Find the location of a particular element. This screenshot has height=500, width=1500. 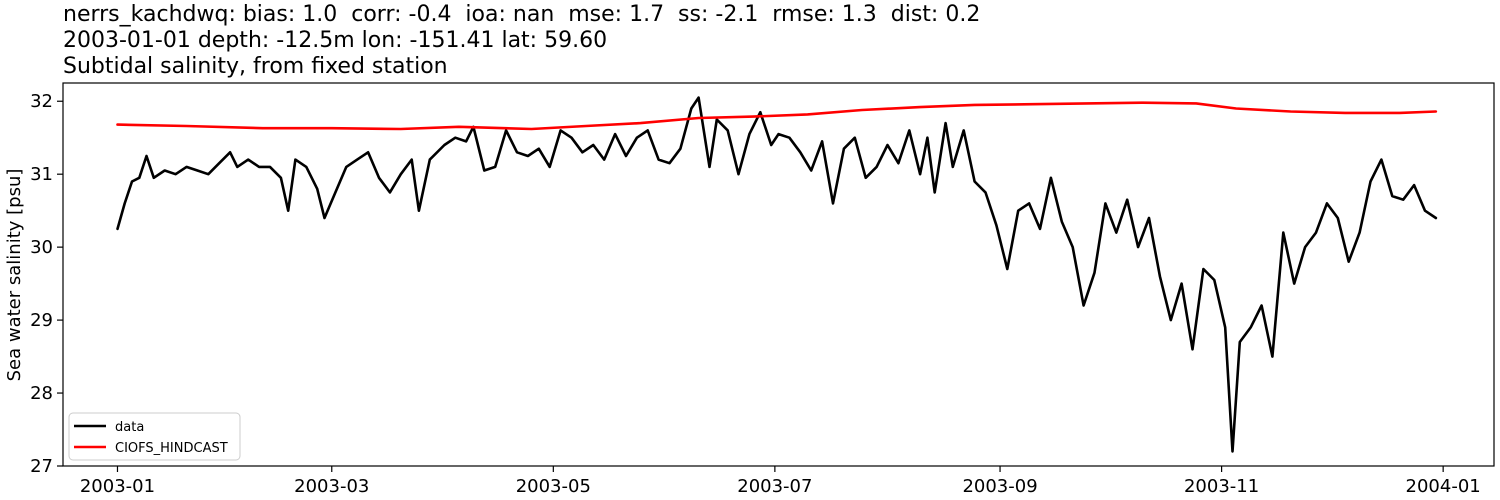

legend-label-1: CIOFS_HINDCAST is located at coordinates (171, 448).